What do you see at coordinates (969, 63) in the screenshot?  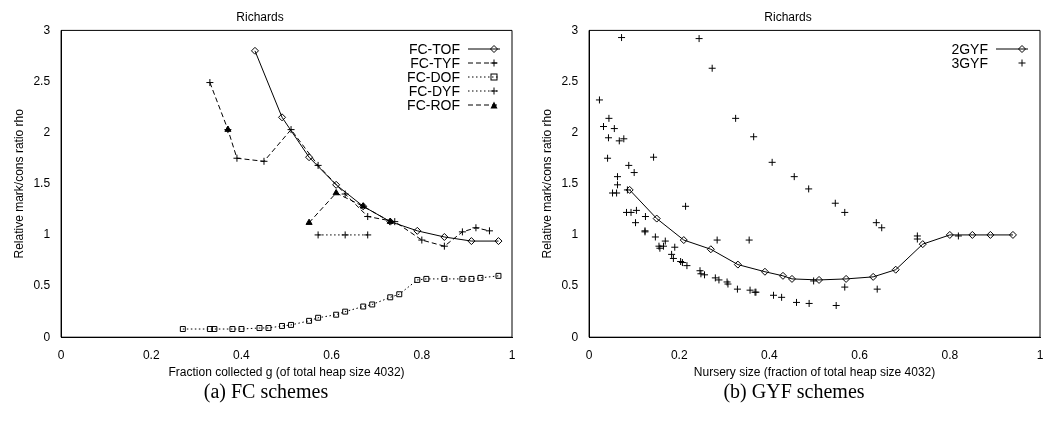 I see `legend-label: 3GYF` at bounding box center [969, 63].